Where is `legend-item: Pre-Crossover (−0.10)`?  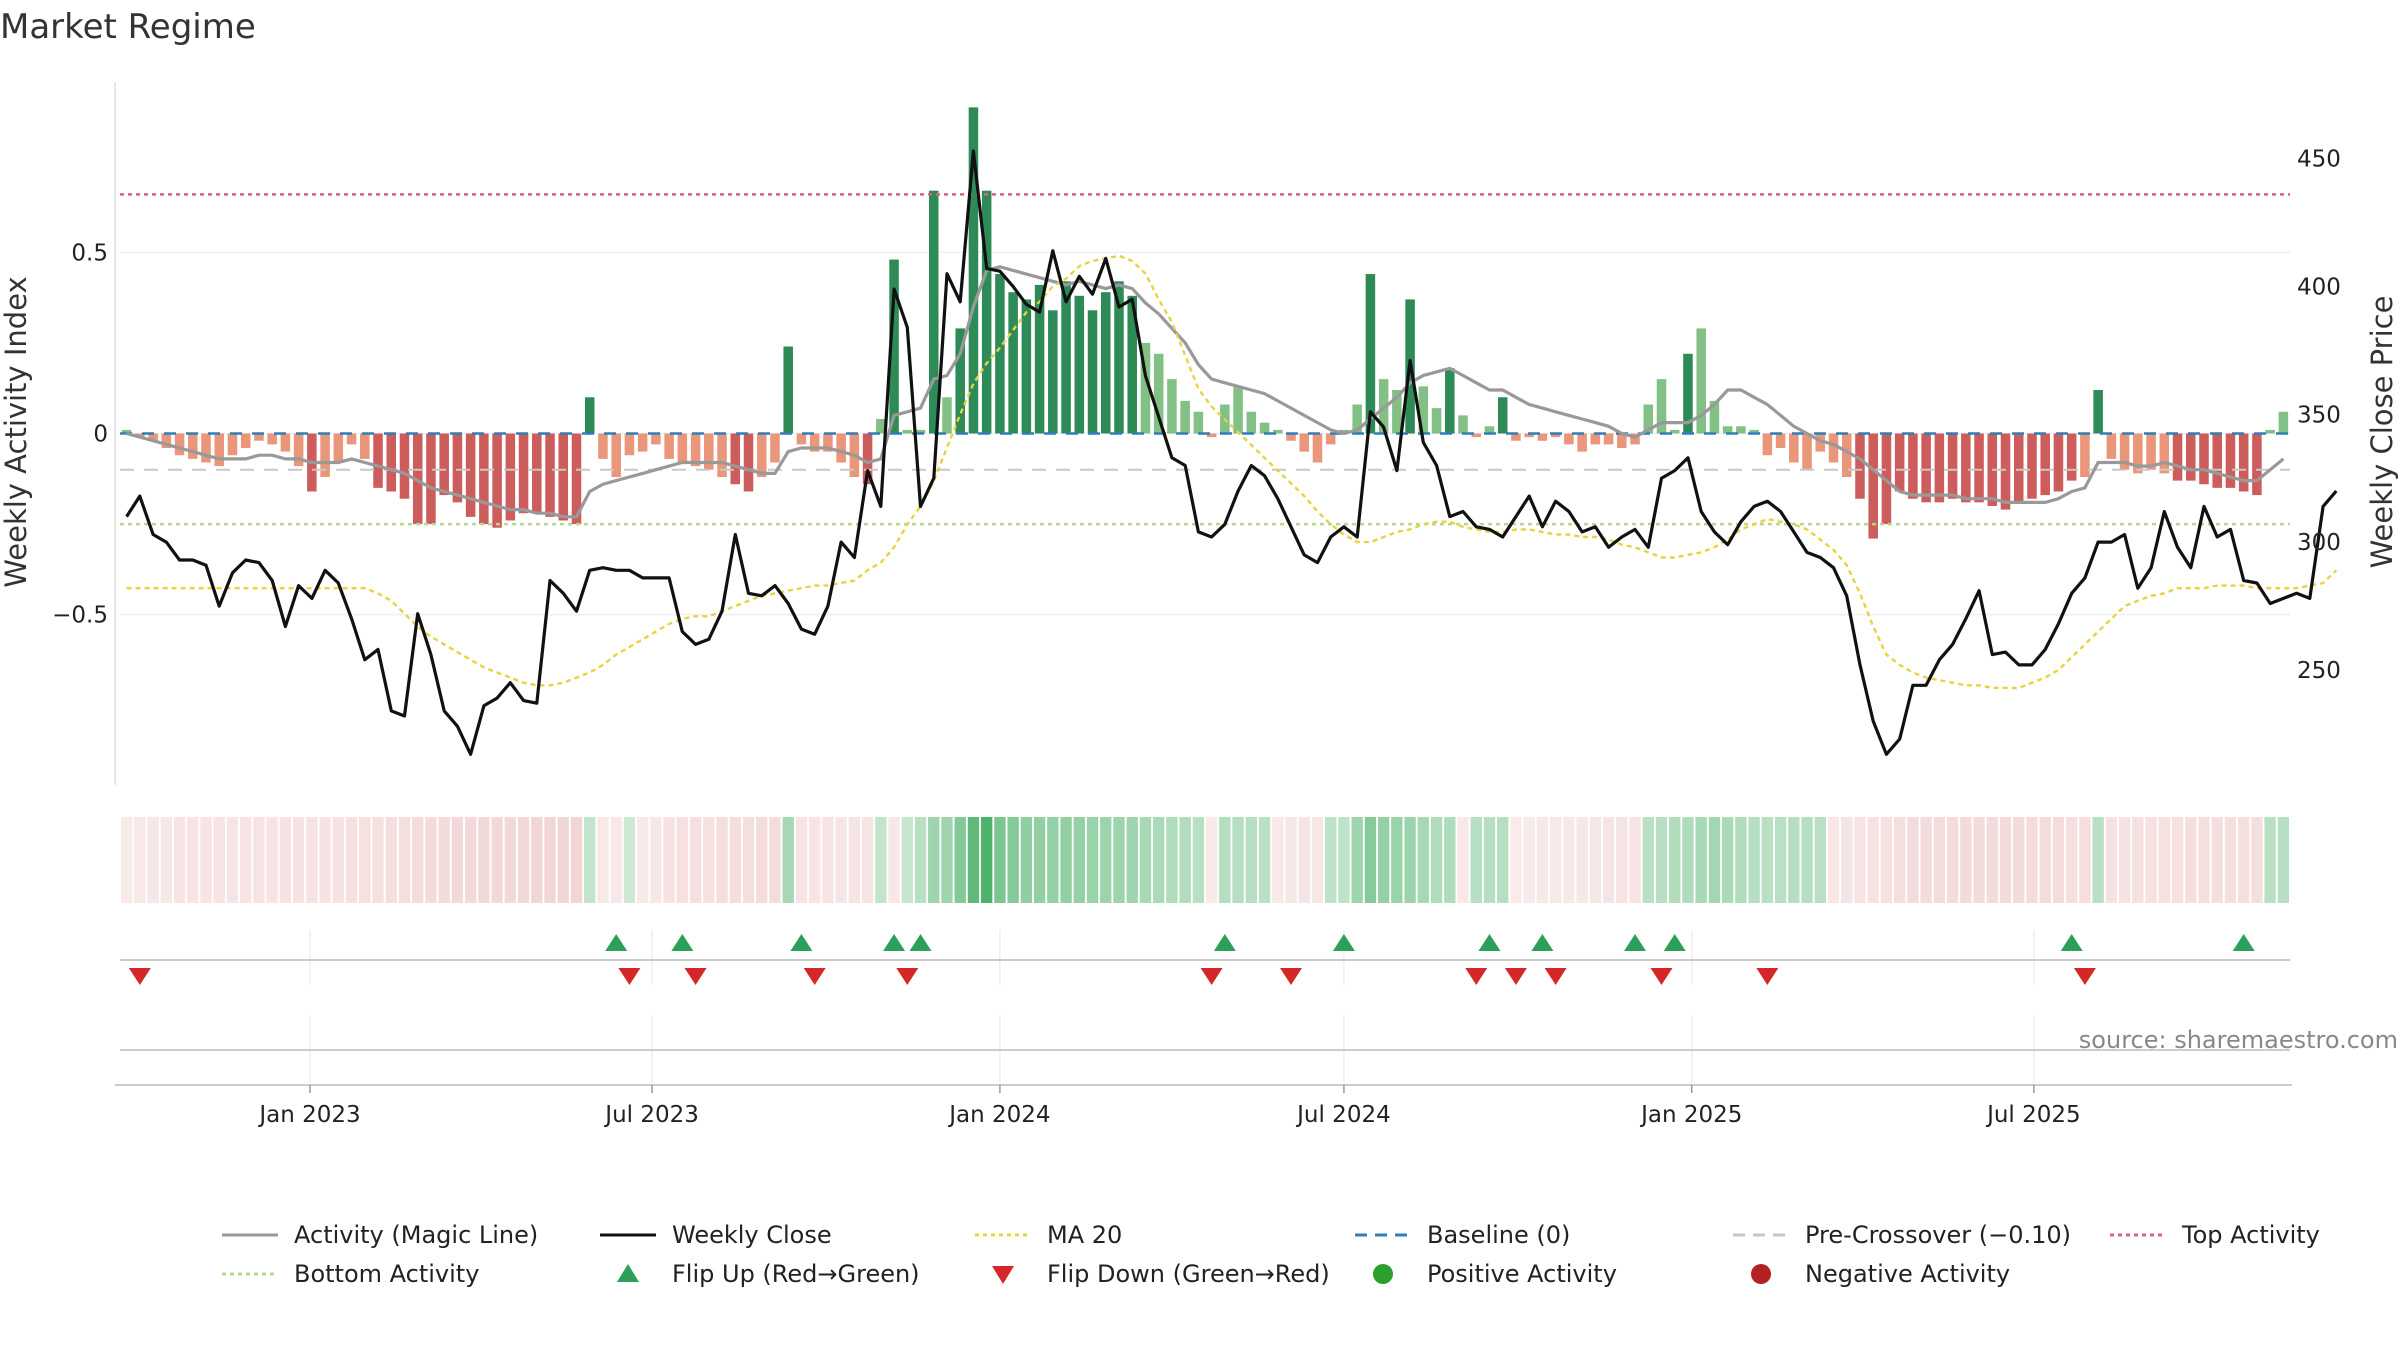 legend-item: Pre-Crossover (−0.10) is located at coordinates (1902, 1235).